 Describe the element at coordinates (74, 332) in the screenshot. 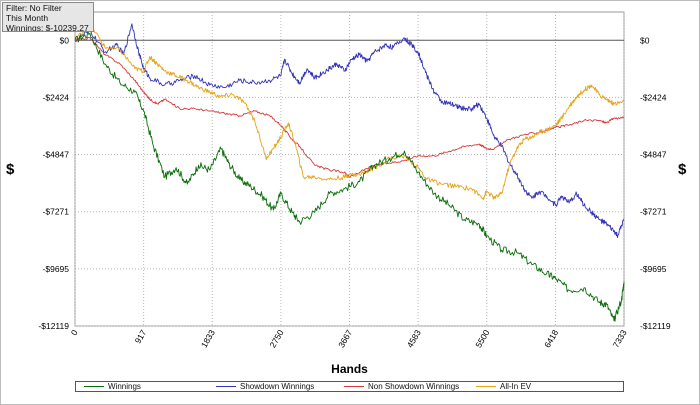

I see `x-tick-label: 0` at that location.